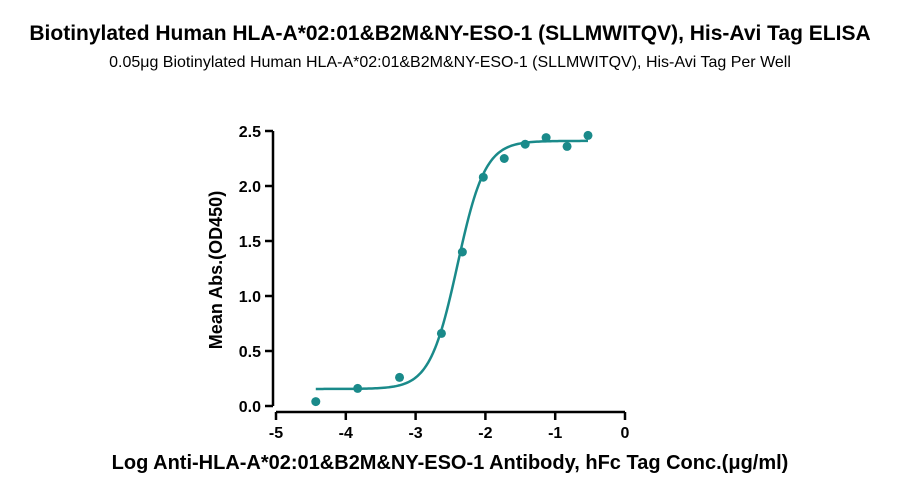  I want to click on y-axis-label: Mean Abs.(OD450), so click(216, 270).